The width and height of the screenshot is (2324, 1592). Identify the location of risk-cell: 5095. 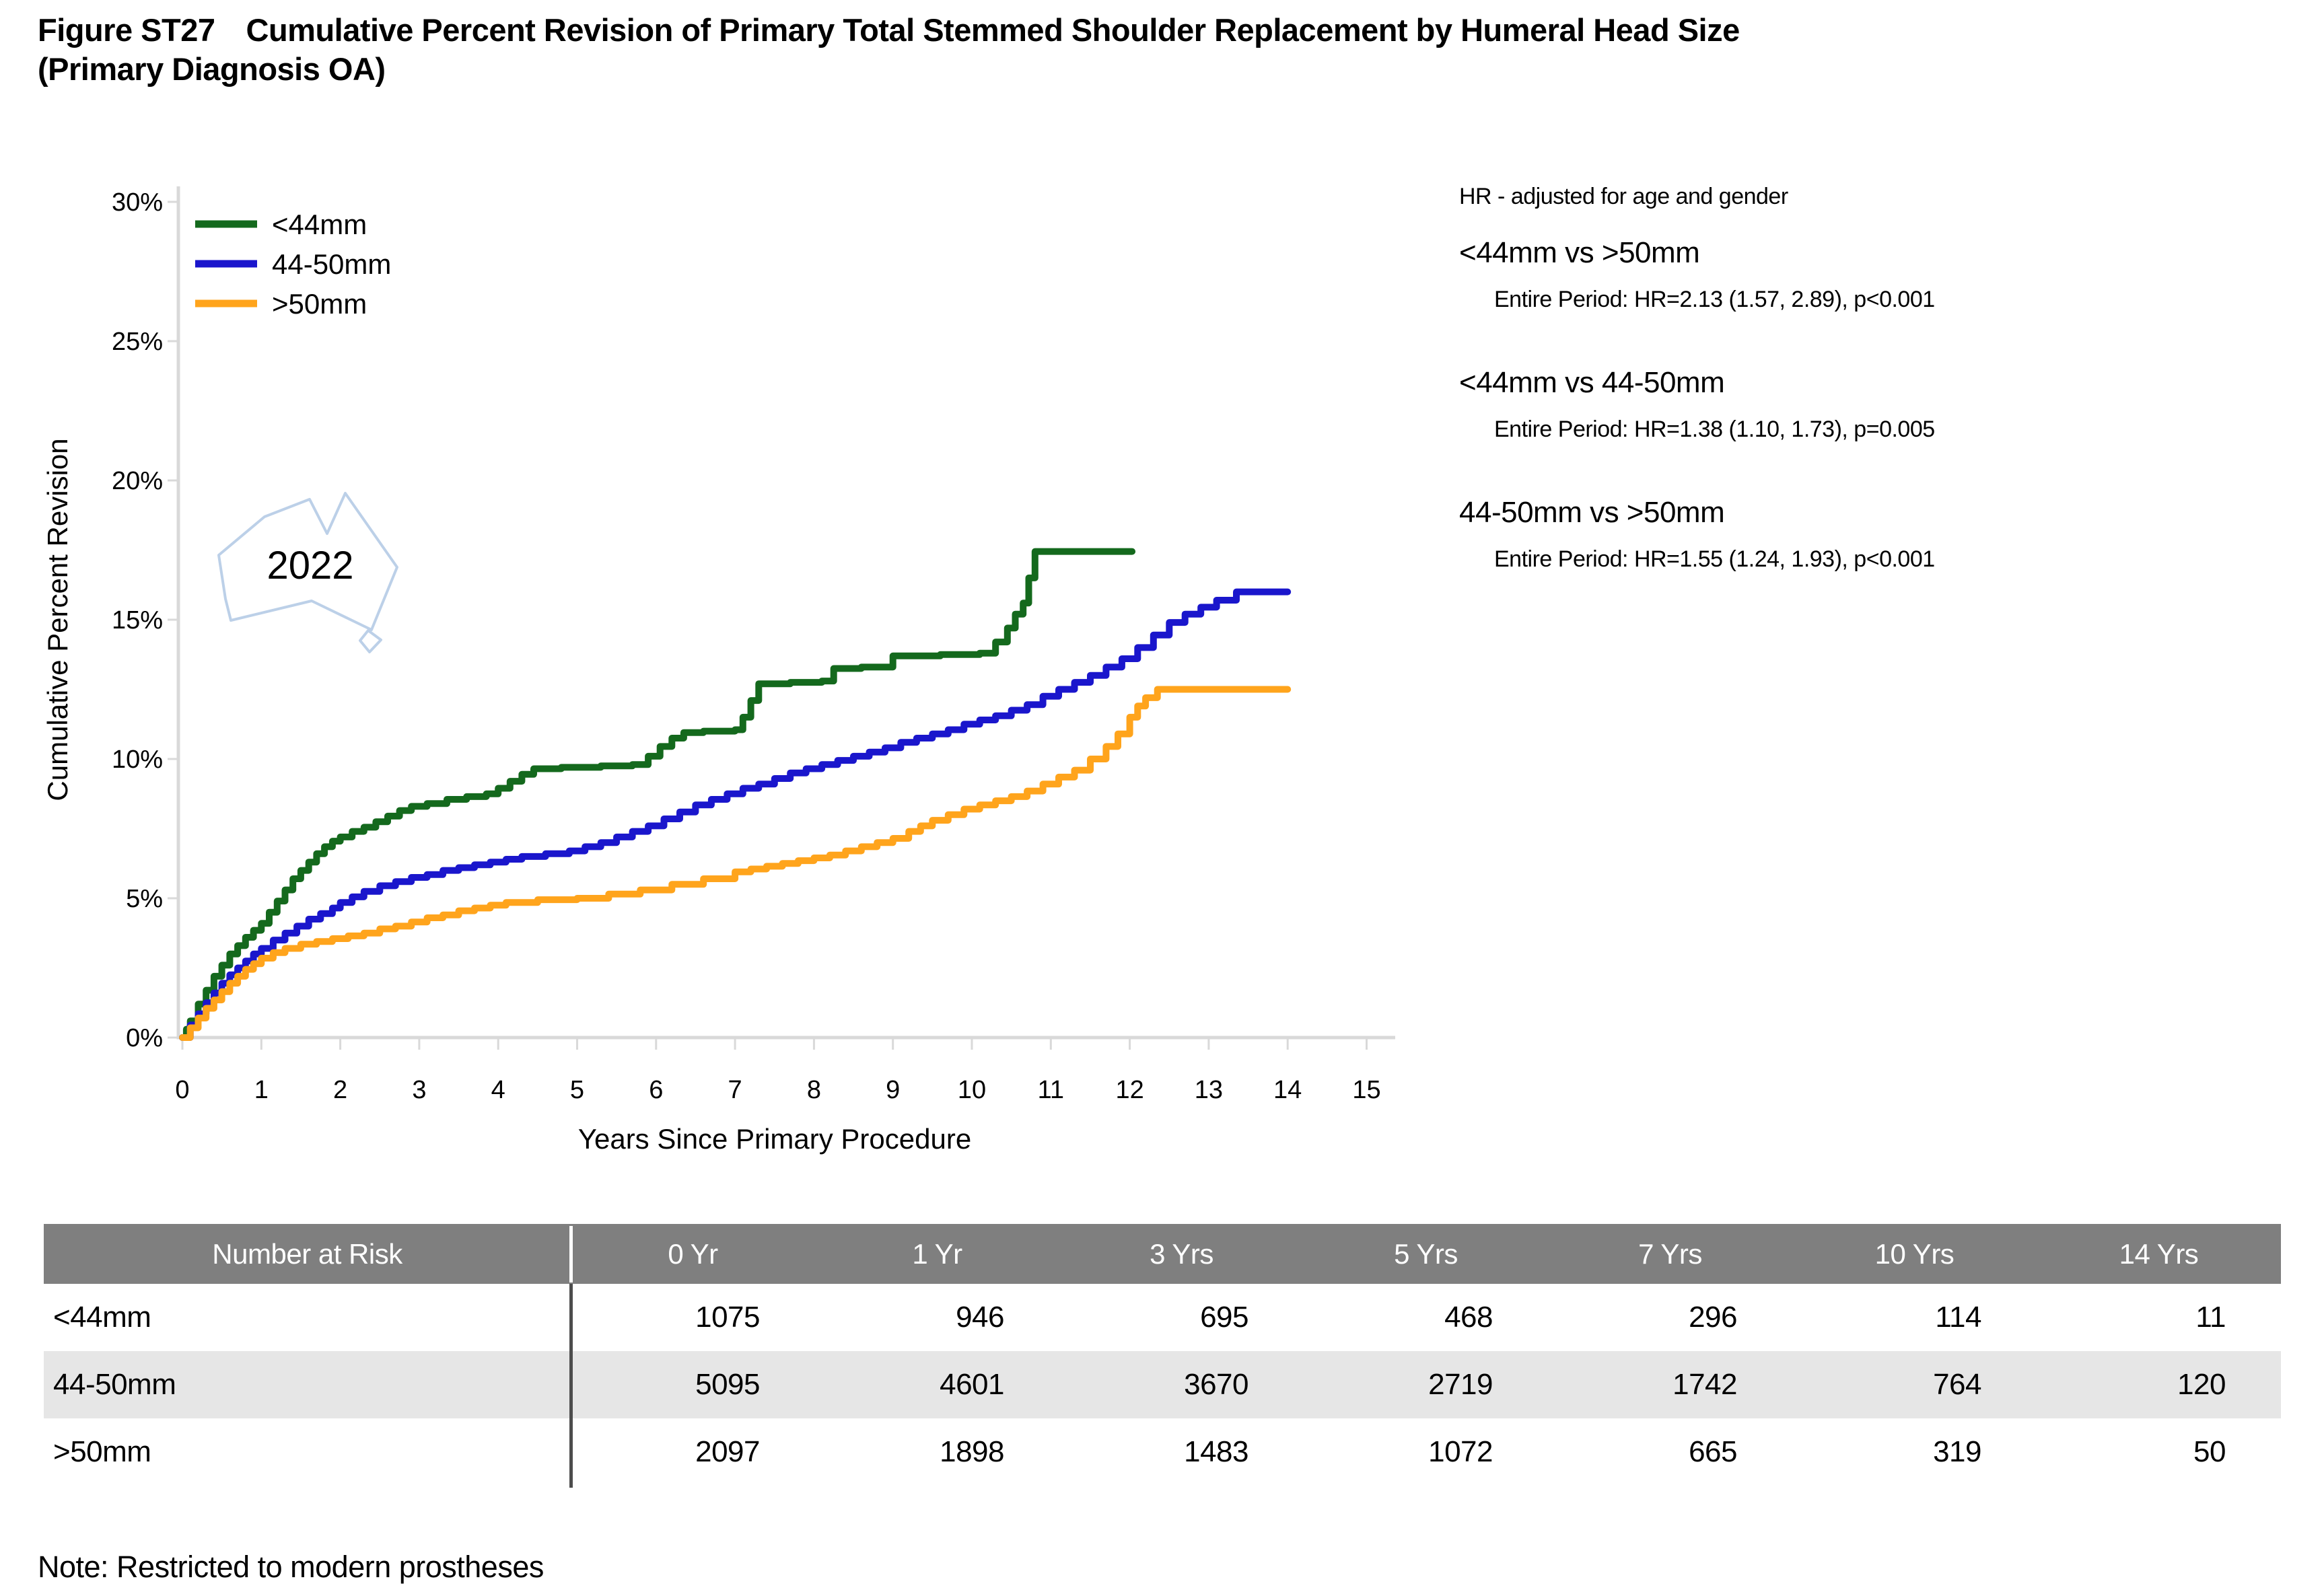
(693, 1385).